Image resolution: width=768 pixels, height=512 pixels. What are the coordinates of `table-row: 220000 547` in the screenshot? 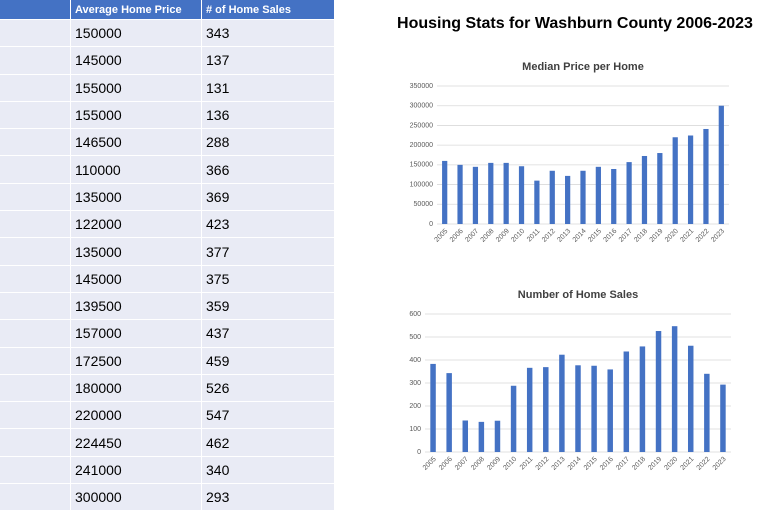 It's located at (167, 415).